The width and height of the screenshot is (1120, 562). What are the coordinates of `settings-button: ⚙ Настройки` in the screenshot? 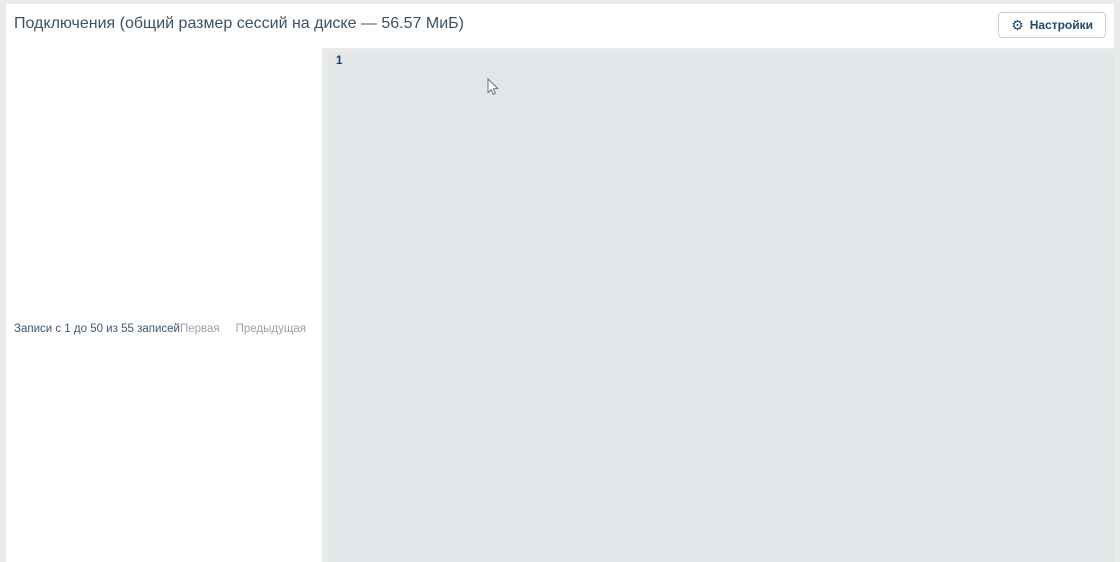 It's located at (1052, 25).